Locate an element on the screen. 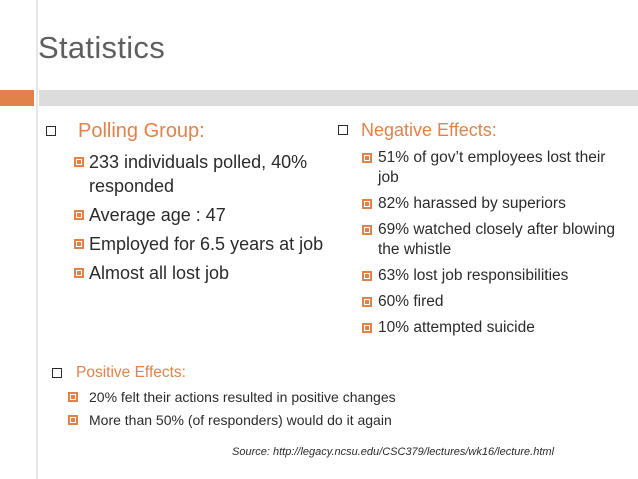  list-item: 10% attempted suicide is located at coordinates (495, 328).